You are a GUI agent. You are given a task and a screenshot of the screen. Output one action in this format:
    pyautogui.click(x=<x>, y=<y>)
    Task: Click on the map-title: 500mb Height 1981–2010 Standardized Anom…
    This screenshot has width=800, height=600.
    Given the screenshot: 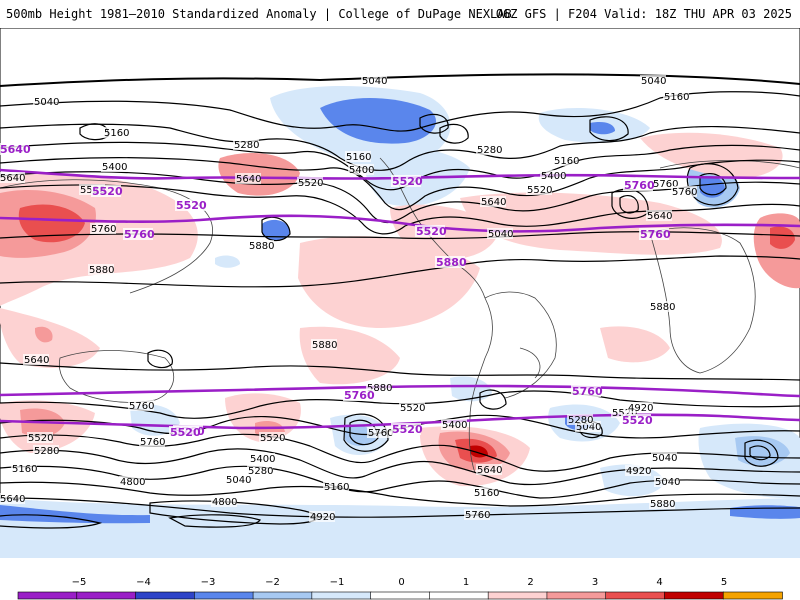 What is the action you would take?
    pyautogui.click(x=259, y=14)
    